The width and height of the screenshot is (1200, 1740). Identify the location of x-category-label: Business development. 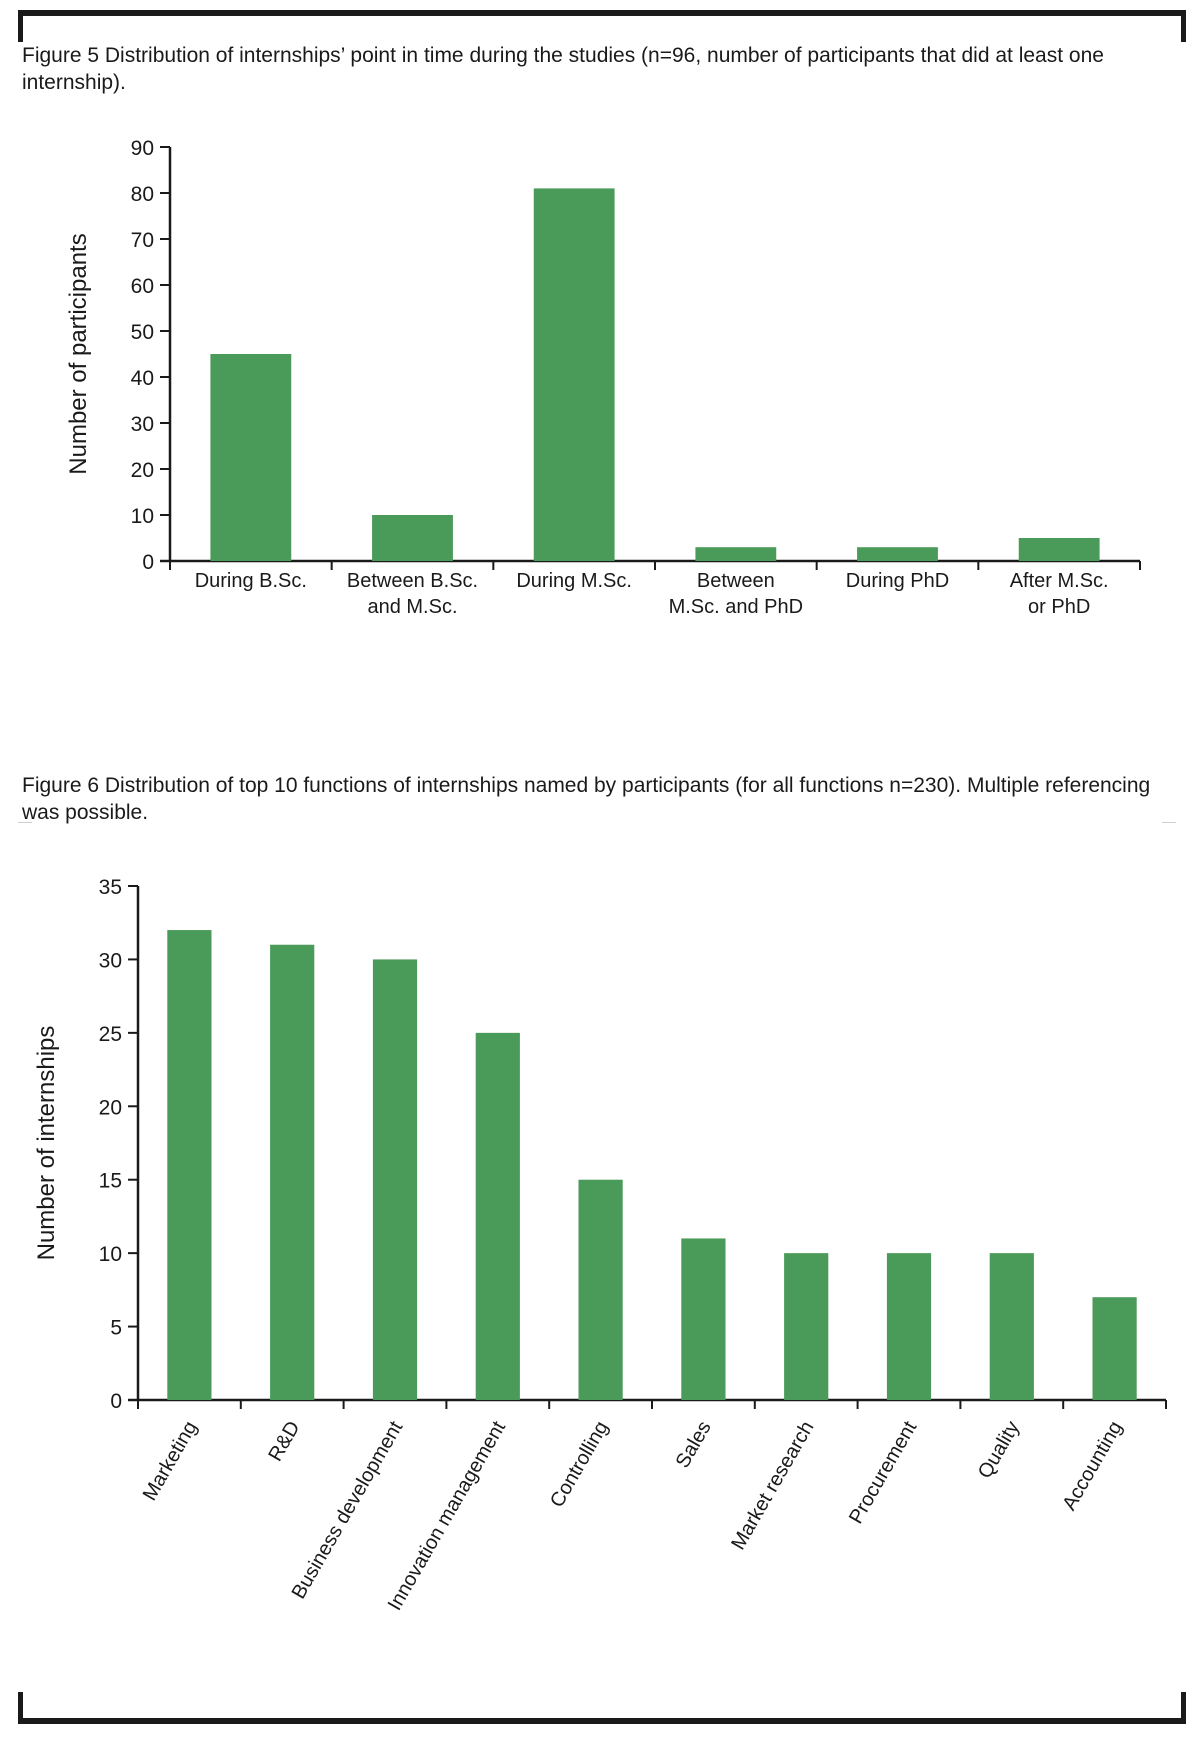
(348, 1510).